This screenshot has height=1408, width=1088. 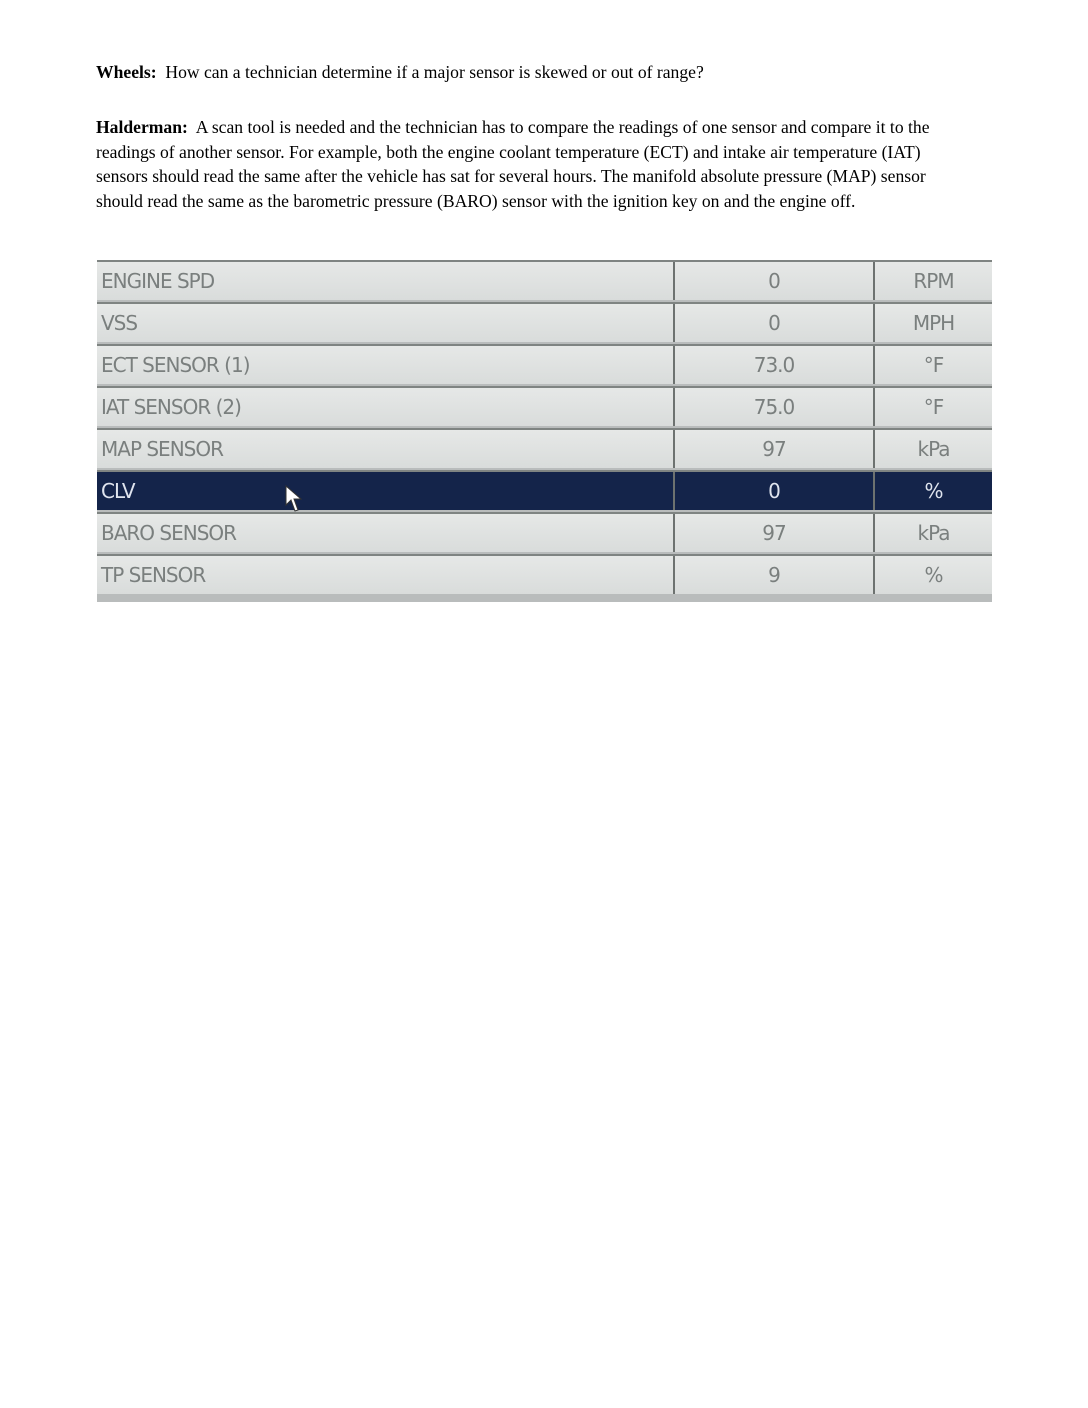 I want to click on parameter-name: BARO SENSOR, so click(x=386, y=533).